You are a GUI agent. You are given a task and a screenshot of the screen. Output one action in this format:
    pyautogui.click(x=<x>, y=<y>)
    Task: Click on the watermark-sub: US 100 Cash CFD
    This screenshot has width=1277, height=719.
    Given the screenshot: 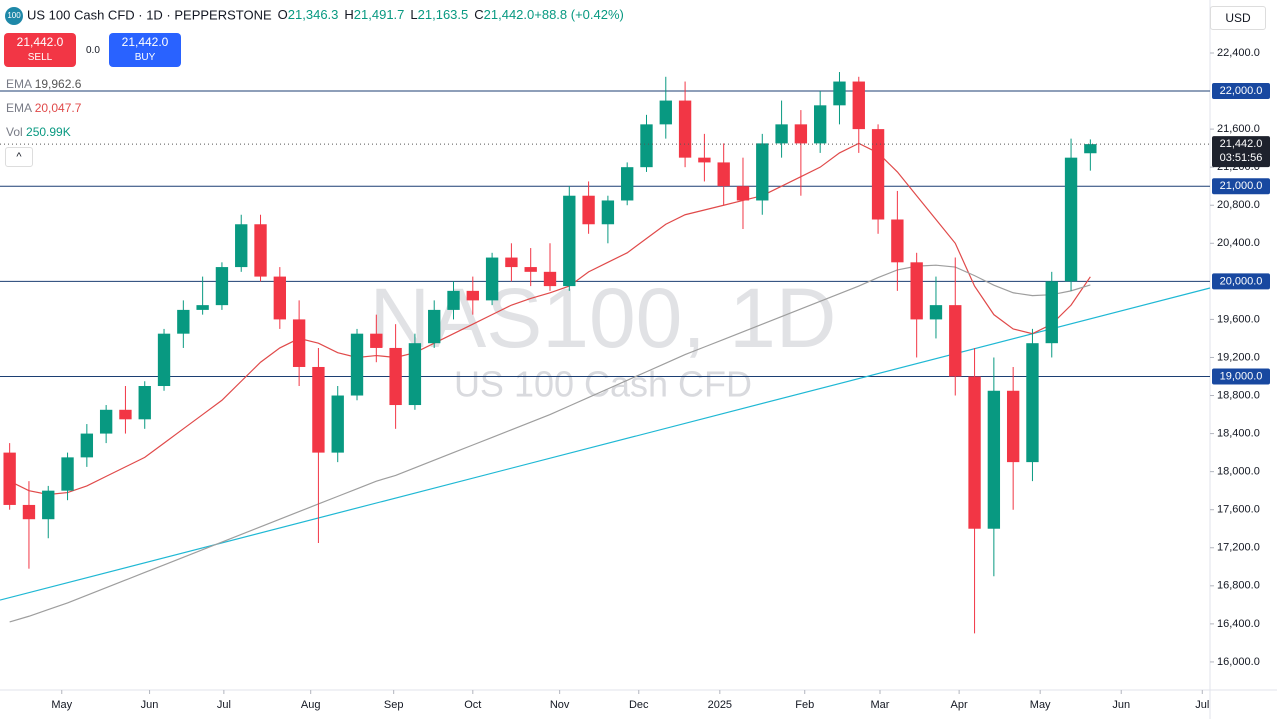 What is the action you would take?
    pyautogui.click(x=603, y=384)
    